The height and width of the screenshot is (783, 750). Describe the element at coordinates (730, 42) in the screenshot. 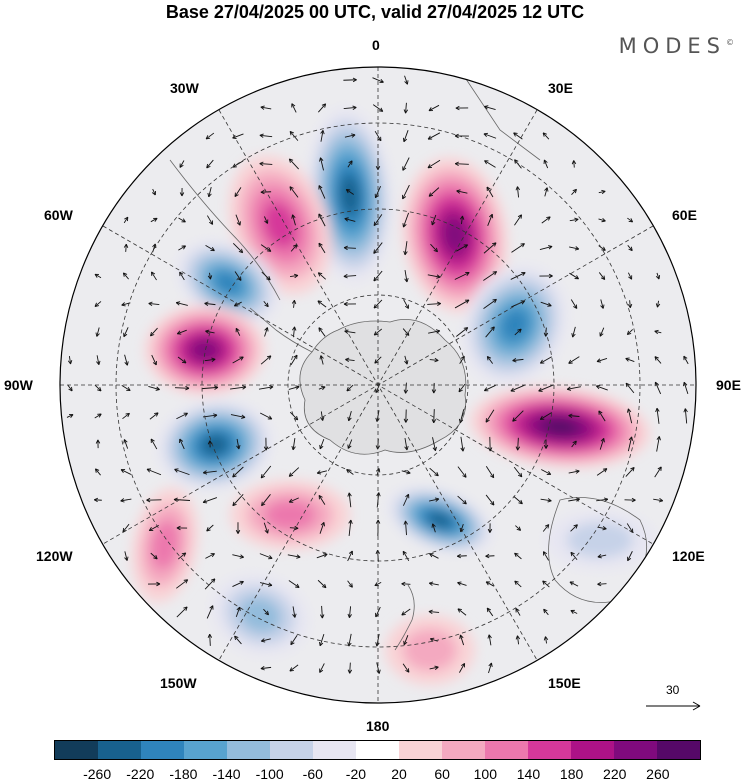

I see `brand-mark: ©` at that location.